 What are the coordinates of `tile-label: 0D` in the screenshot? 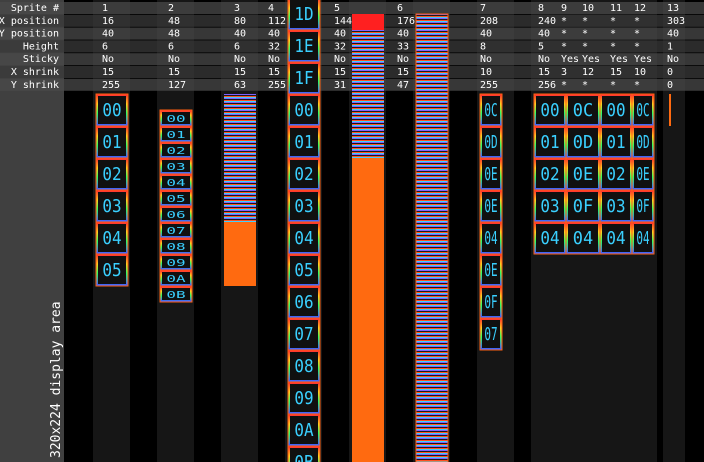 It's located at (642, 142).